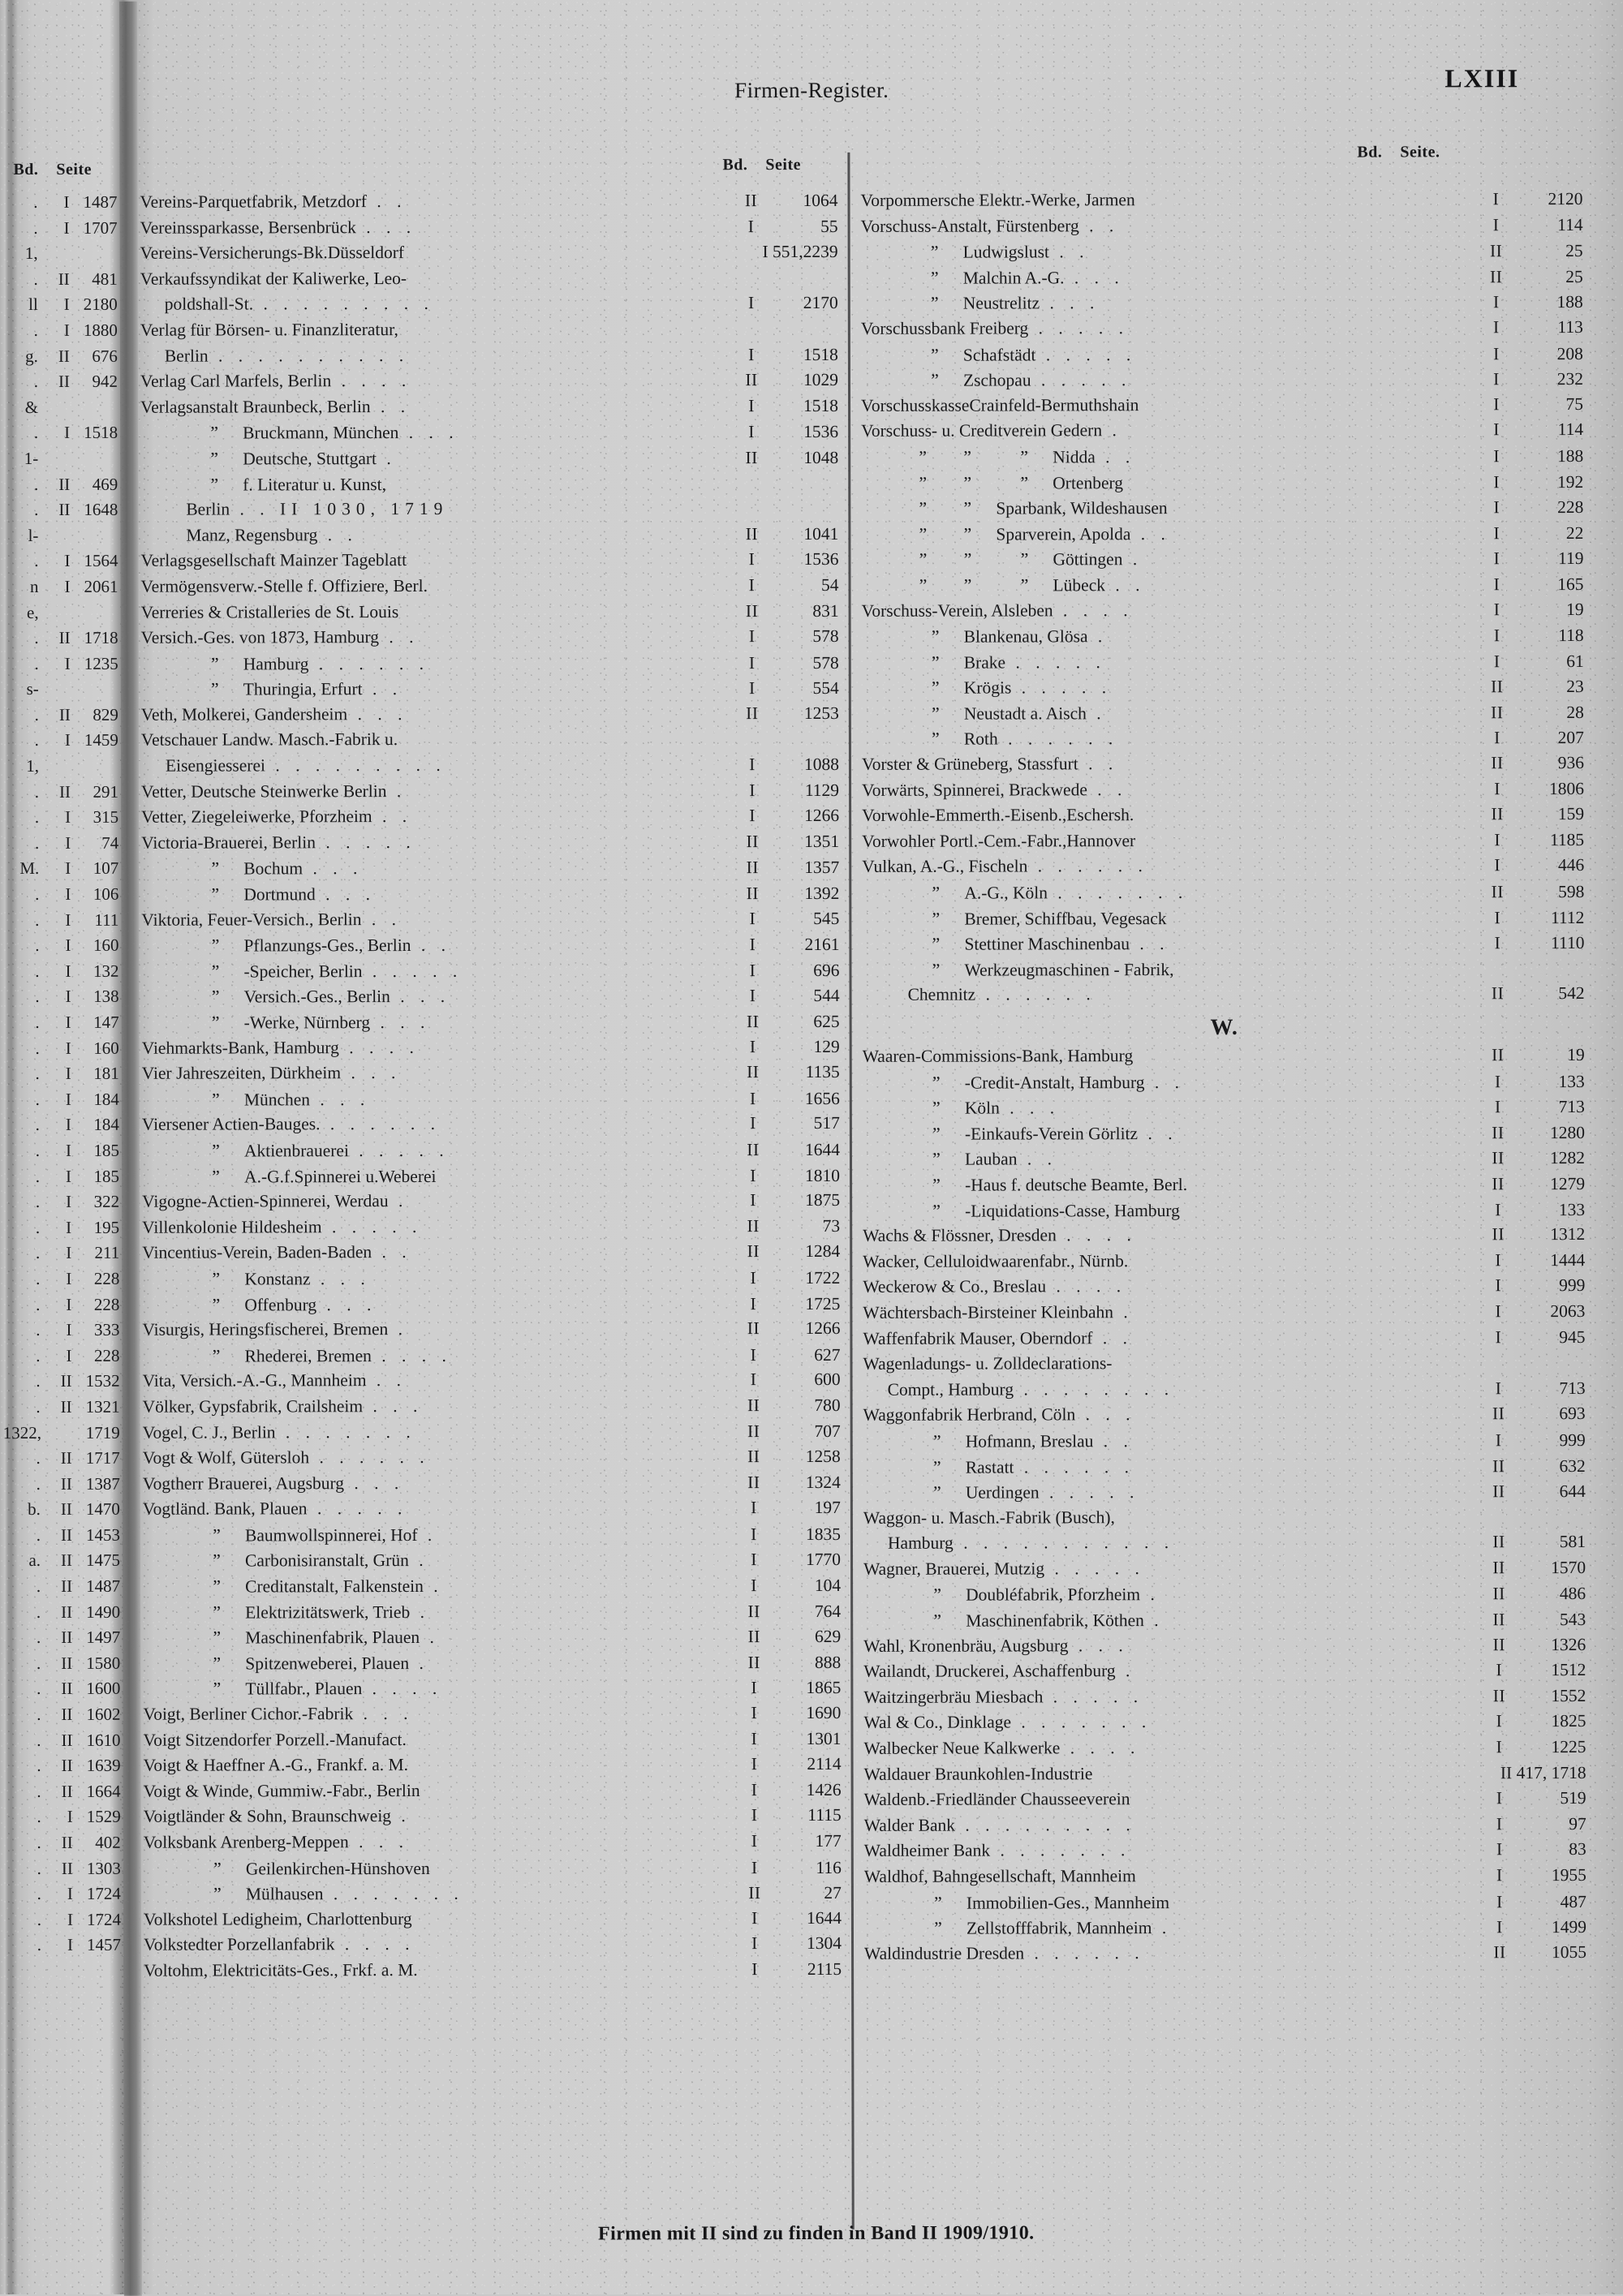  I want to click on fragment-page: 1580, so click(97, 1664).